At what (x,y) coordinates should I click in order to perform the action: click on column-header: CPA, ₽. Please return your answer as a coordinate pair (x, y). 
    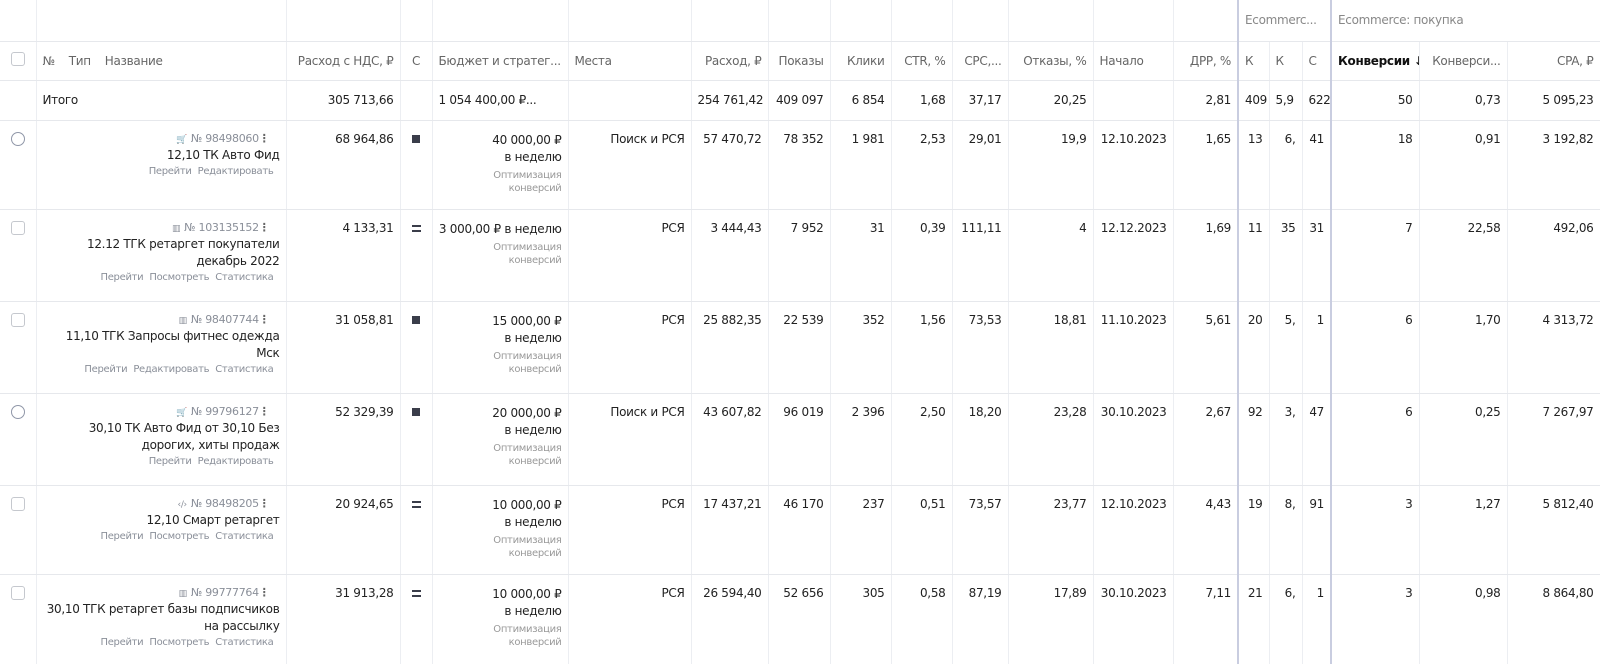
    Looking at the image, I should click on (1575, 60).